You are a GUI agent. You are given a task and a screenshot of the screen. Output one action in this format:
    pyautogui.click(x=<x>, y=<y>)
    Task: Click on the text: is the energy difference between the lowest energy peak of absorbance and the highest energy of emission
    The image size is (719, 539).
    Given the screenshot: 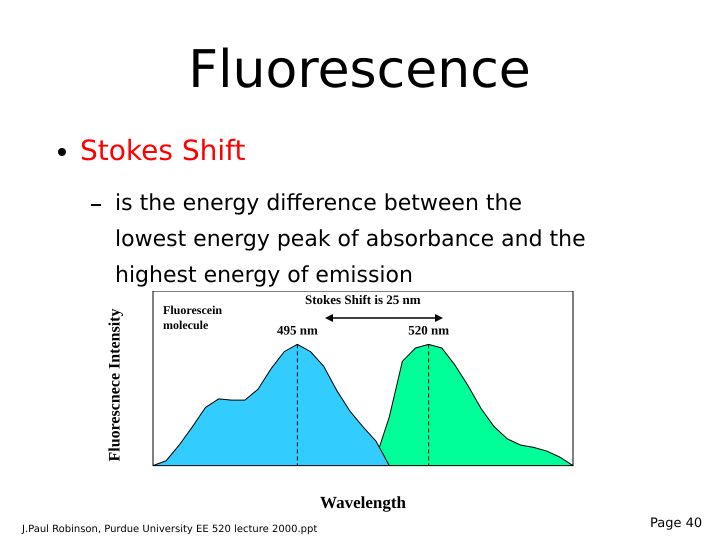 What is the action you would take?
    pyautogui.click(x=350, y=239)
    